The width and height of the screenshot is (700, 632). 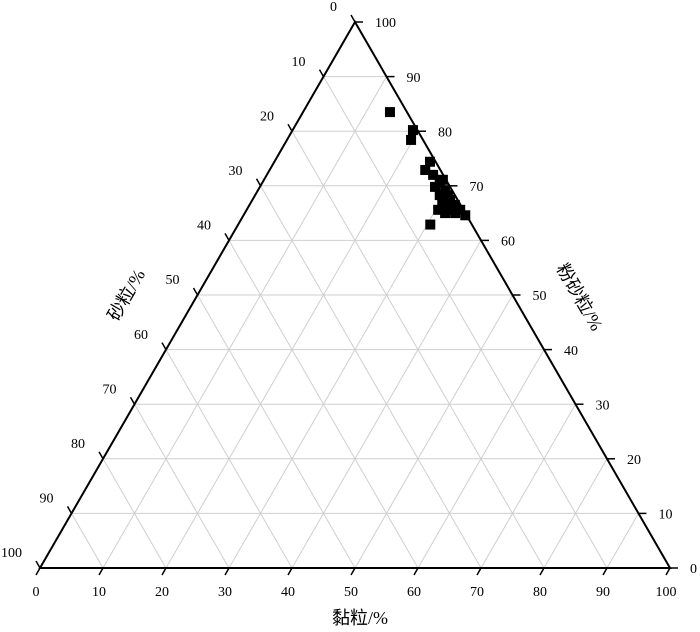 I want to click on sand-tick-label: 20, so click(x=267, y=116).